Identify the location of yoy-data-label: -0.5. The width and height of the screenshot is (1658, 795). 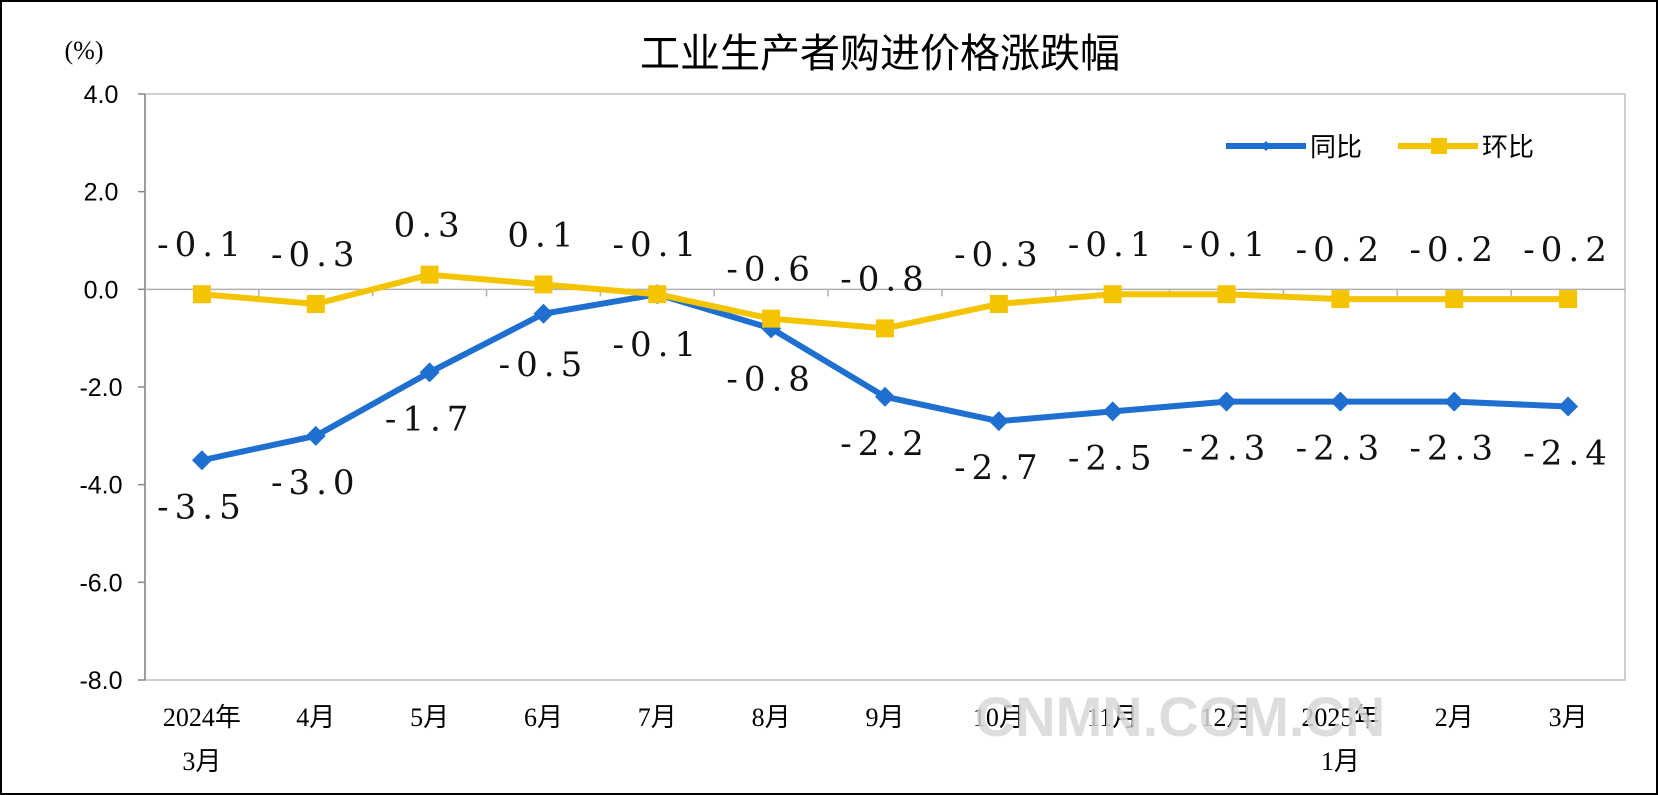
(544, 365).